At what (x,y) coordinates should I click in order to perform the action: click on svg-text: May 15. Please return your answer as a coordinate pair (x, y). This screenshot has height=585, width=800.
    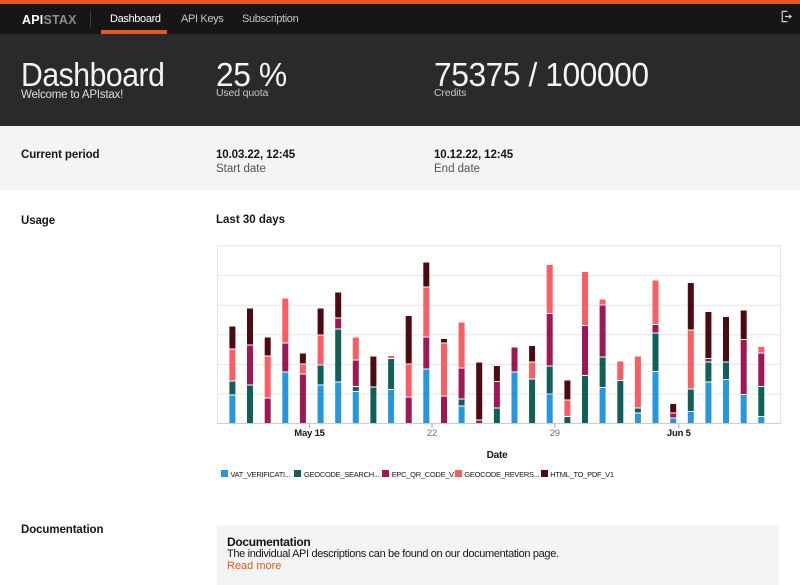
    Looking at the image, I should click on (309, 433).